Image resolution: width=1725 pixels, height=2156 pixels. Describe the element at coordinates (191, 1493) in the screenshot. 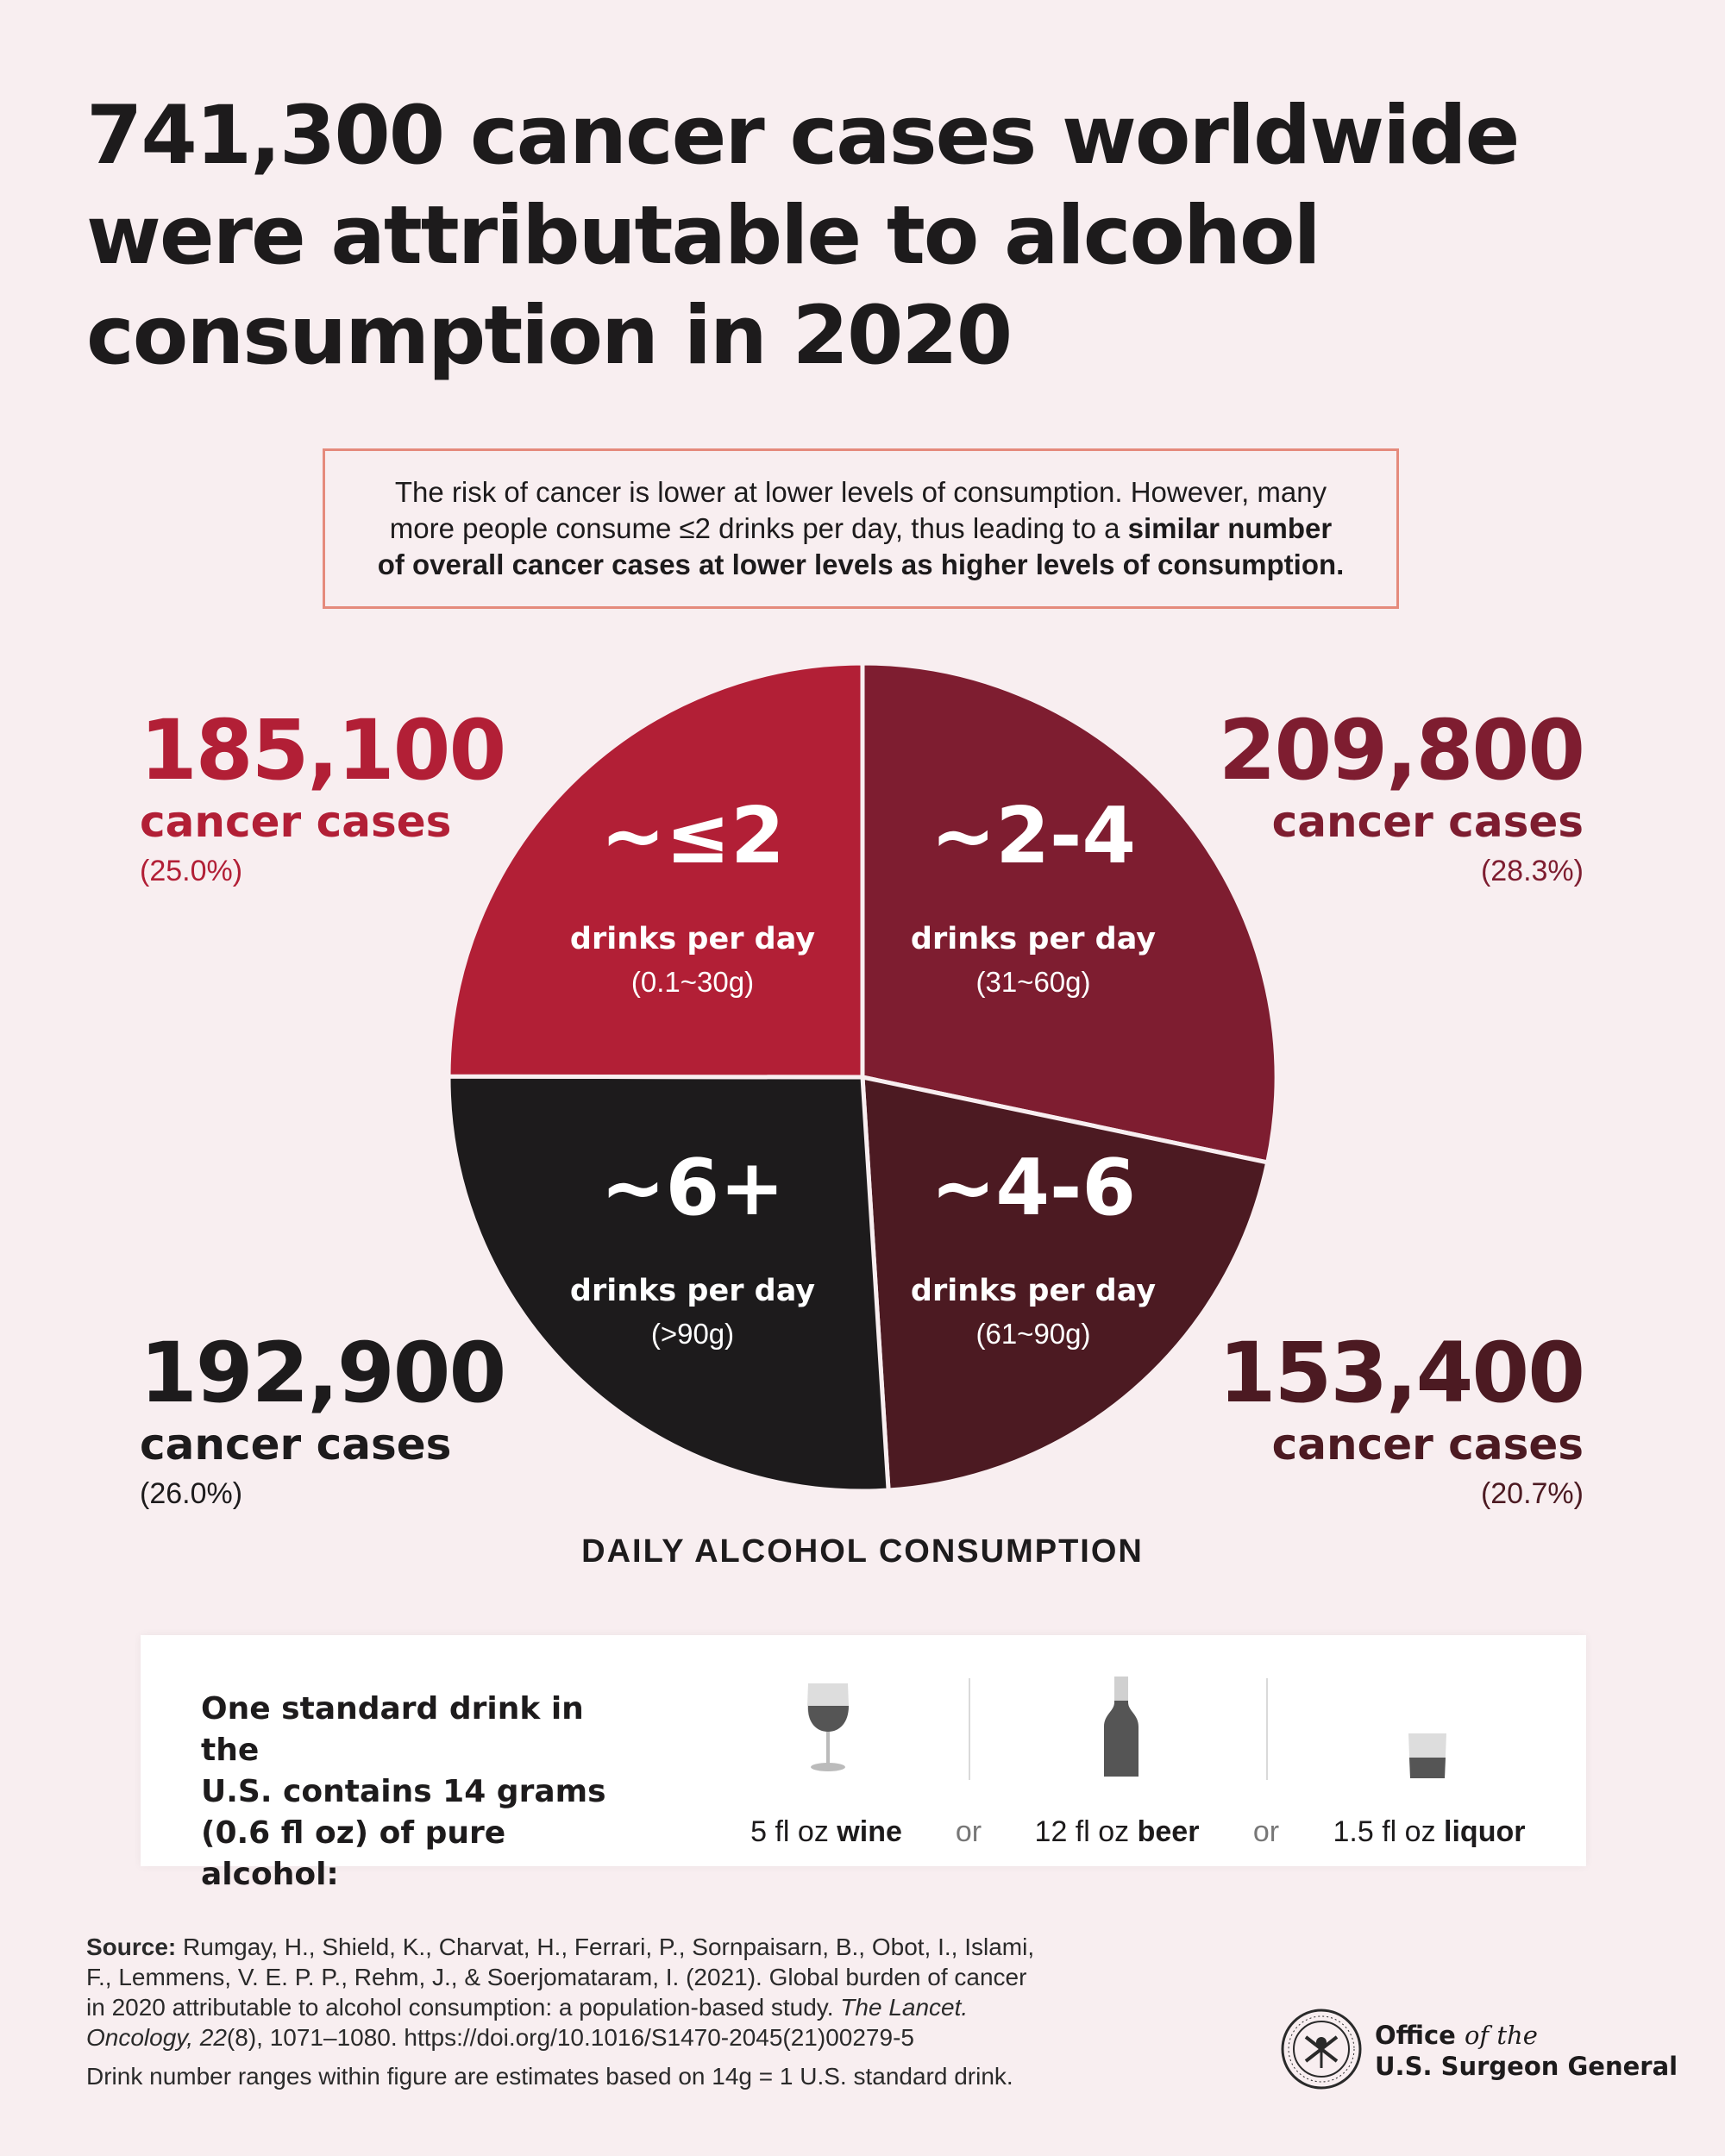

I see `stat-percent: (26.0%)` at that location.